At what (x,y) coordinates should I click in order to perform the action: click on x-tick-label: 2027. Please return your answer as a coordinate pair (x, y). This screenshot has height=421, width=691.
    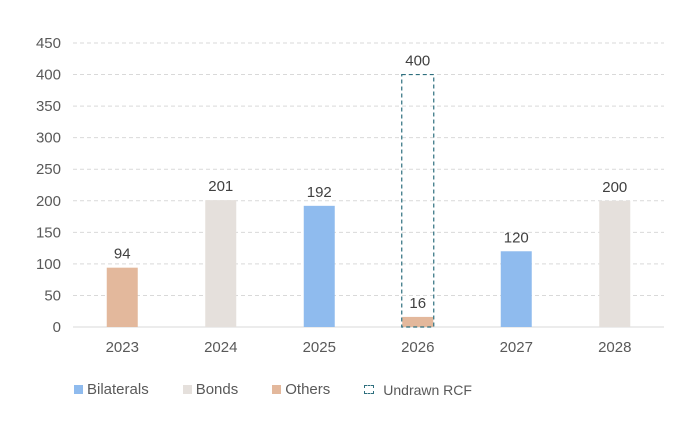
    Looking at the image, I should click on (516, 347).